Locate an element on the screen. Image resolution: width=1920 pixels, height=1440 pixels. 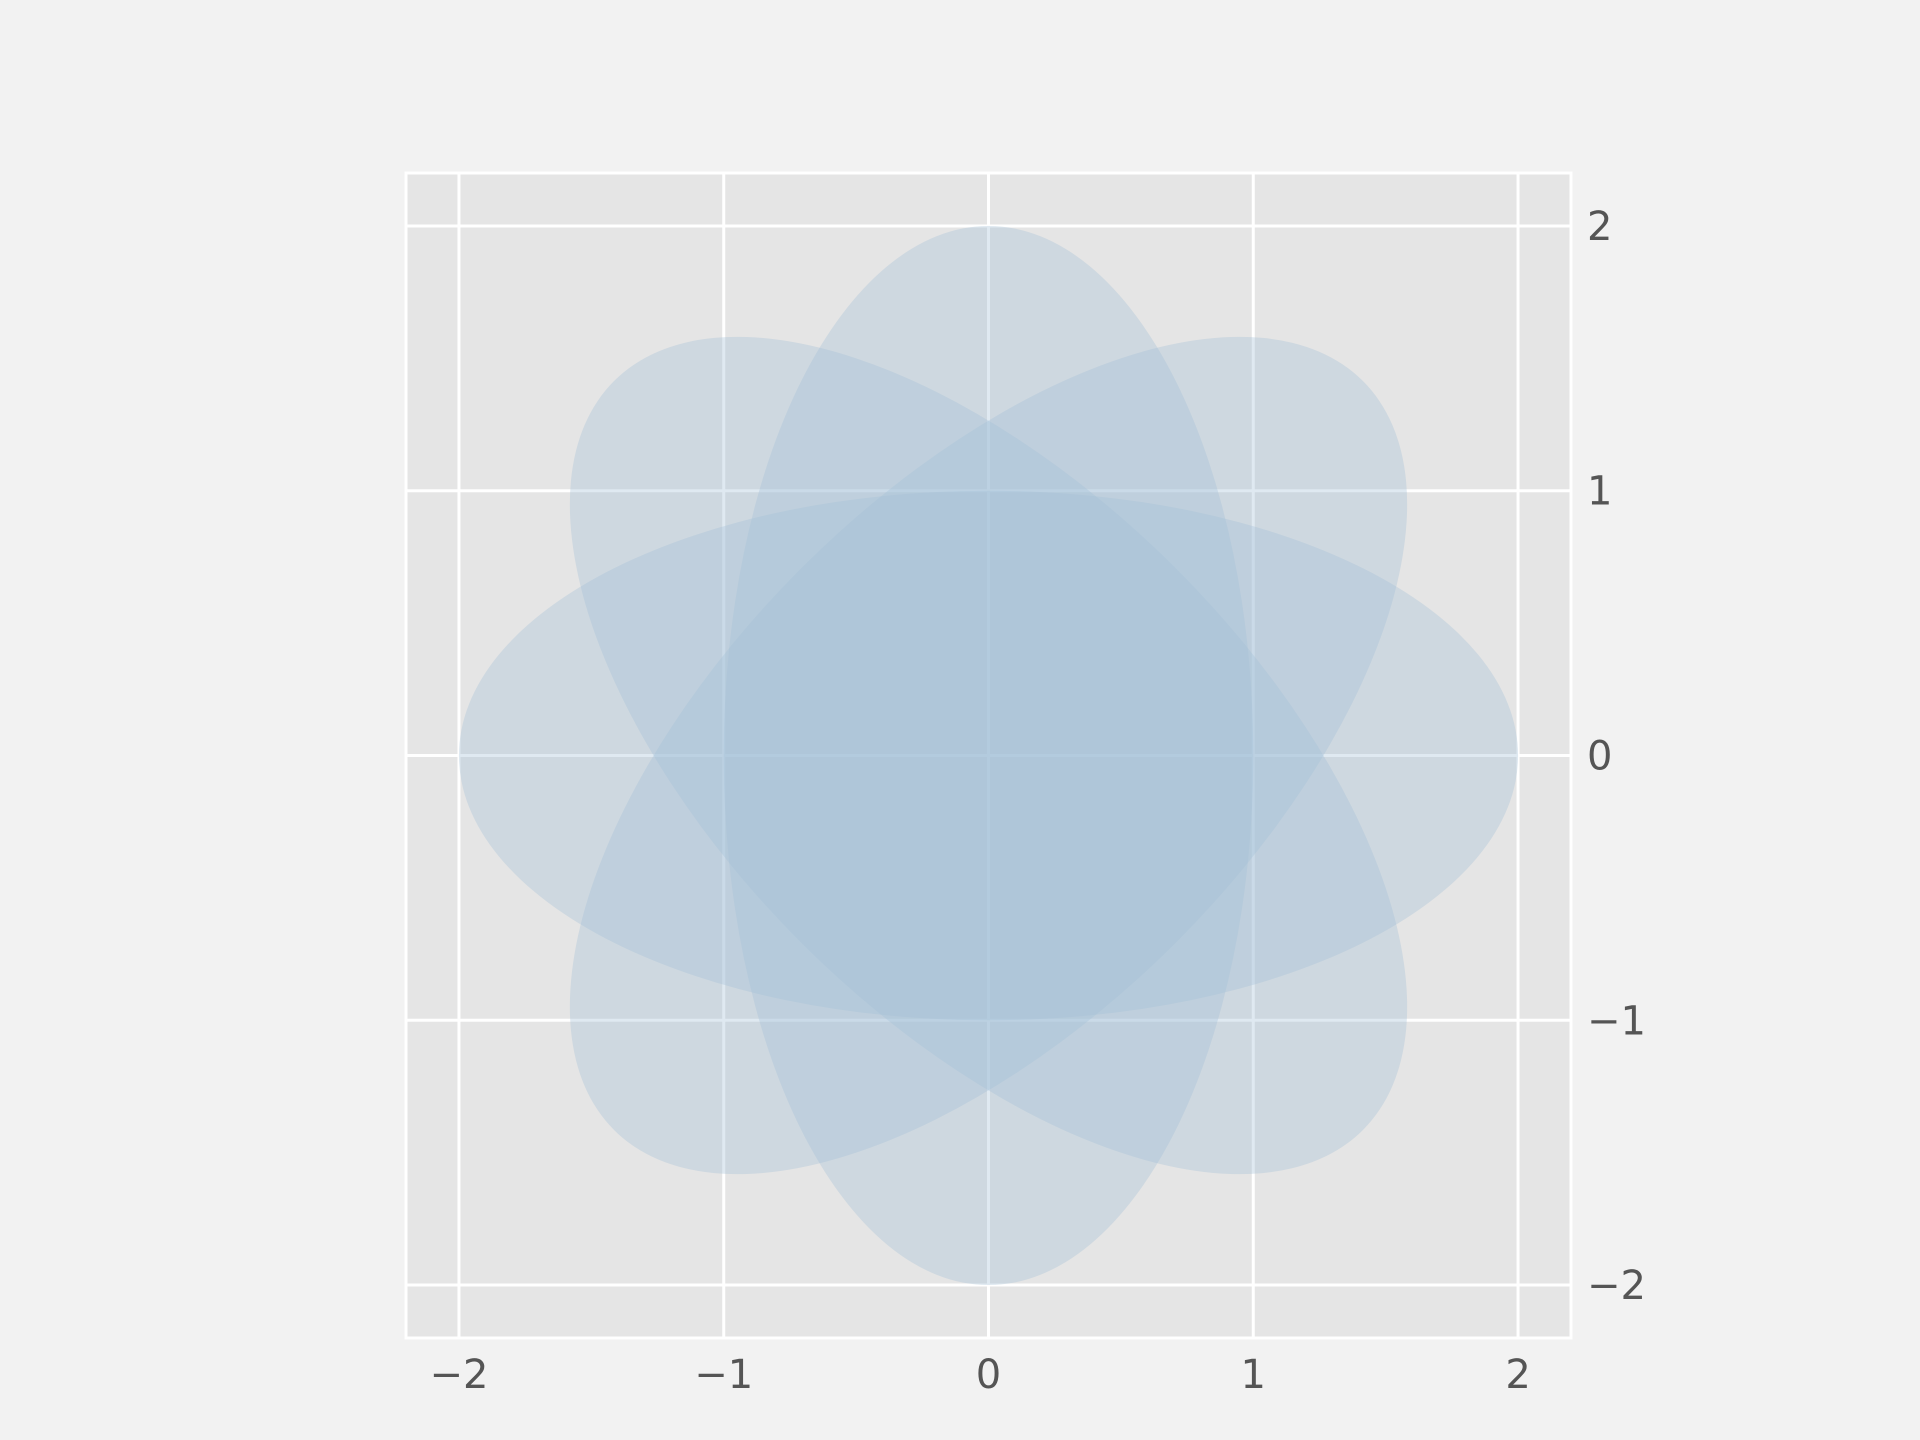
x-tick-label-2: 0 is located at coordinates (988, 1375).